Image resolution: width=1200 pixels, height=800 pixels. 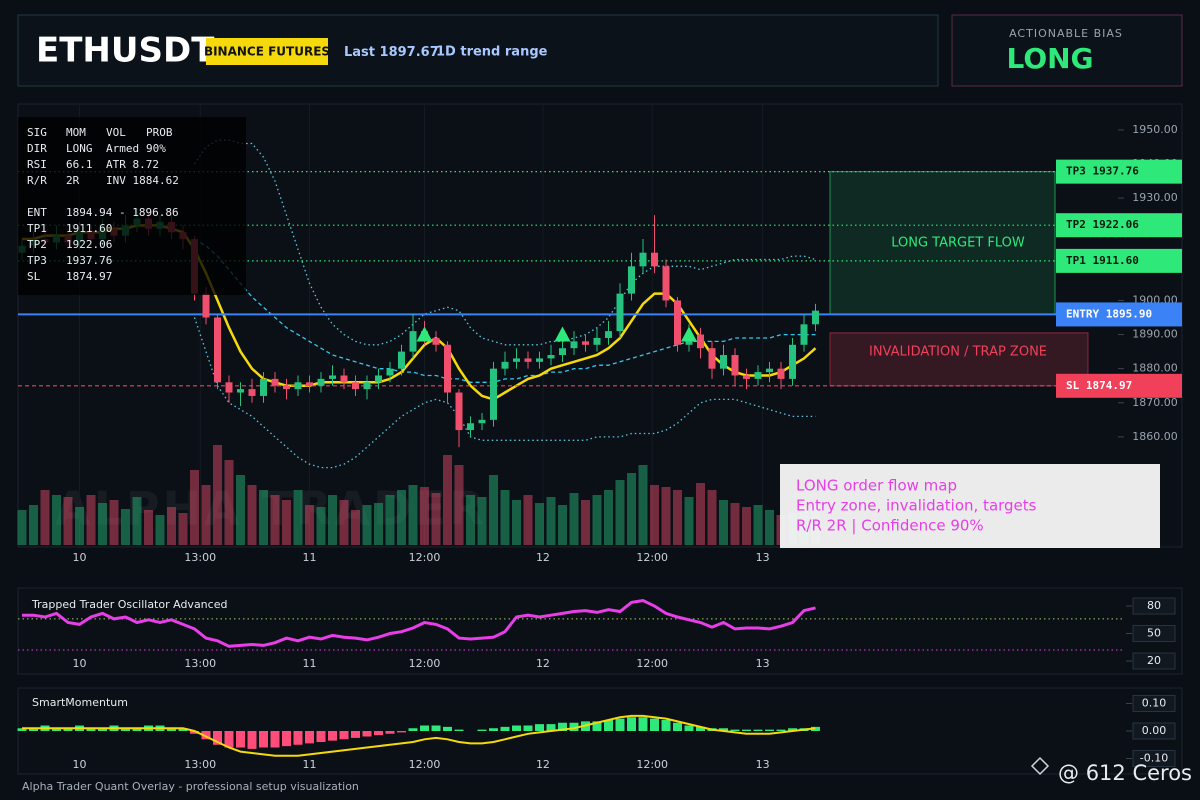 I want to click on info-cell: ATR 8.72, so click(x=132, y=164).